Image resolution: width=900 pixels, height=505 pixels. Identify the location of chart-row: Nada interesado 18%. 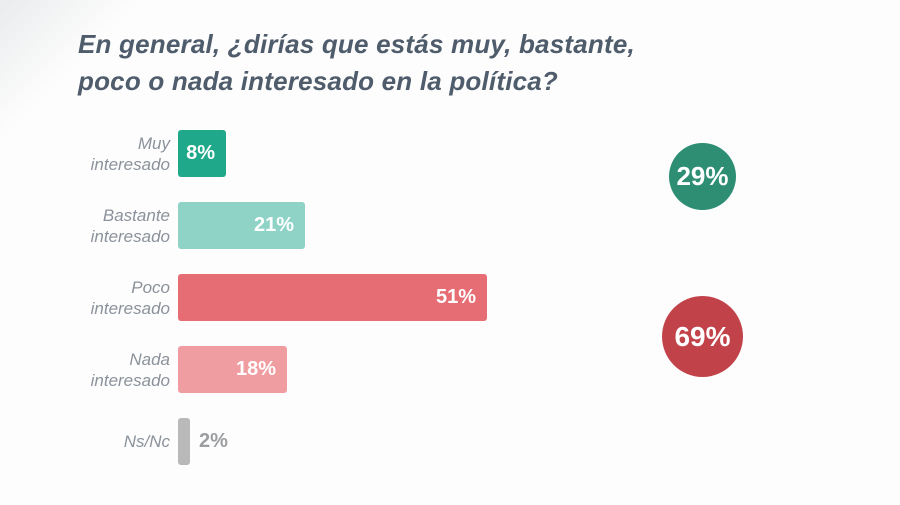
(310, 369).